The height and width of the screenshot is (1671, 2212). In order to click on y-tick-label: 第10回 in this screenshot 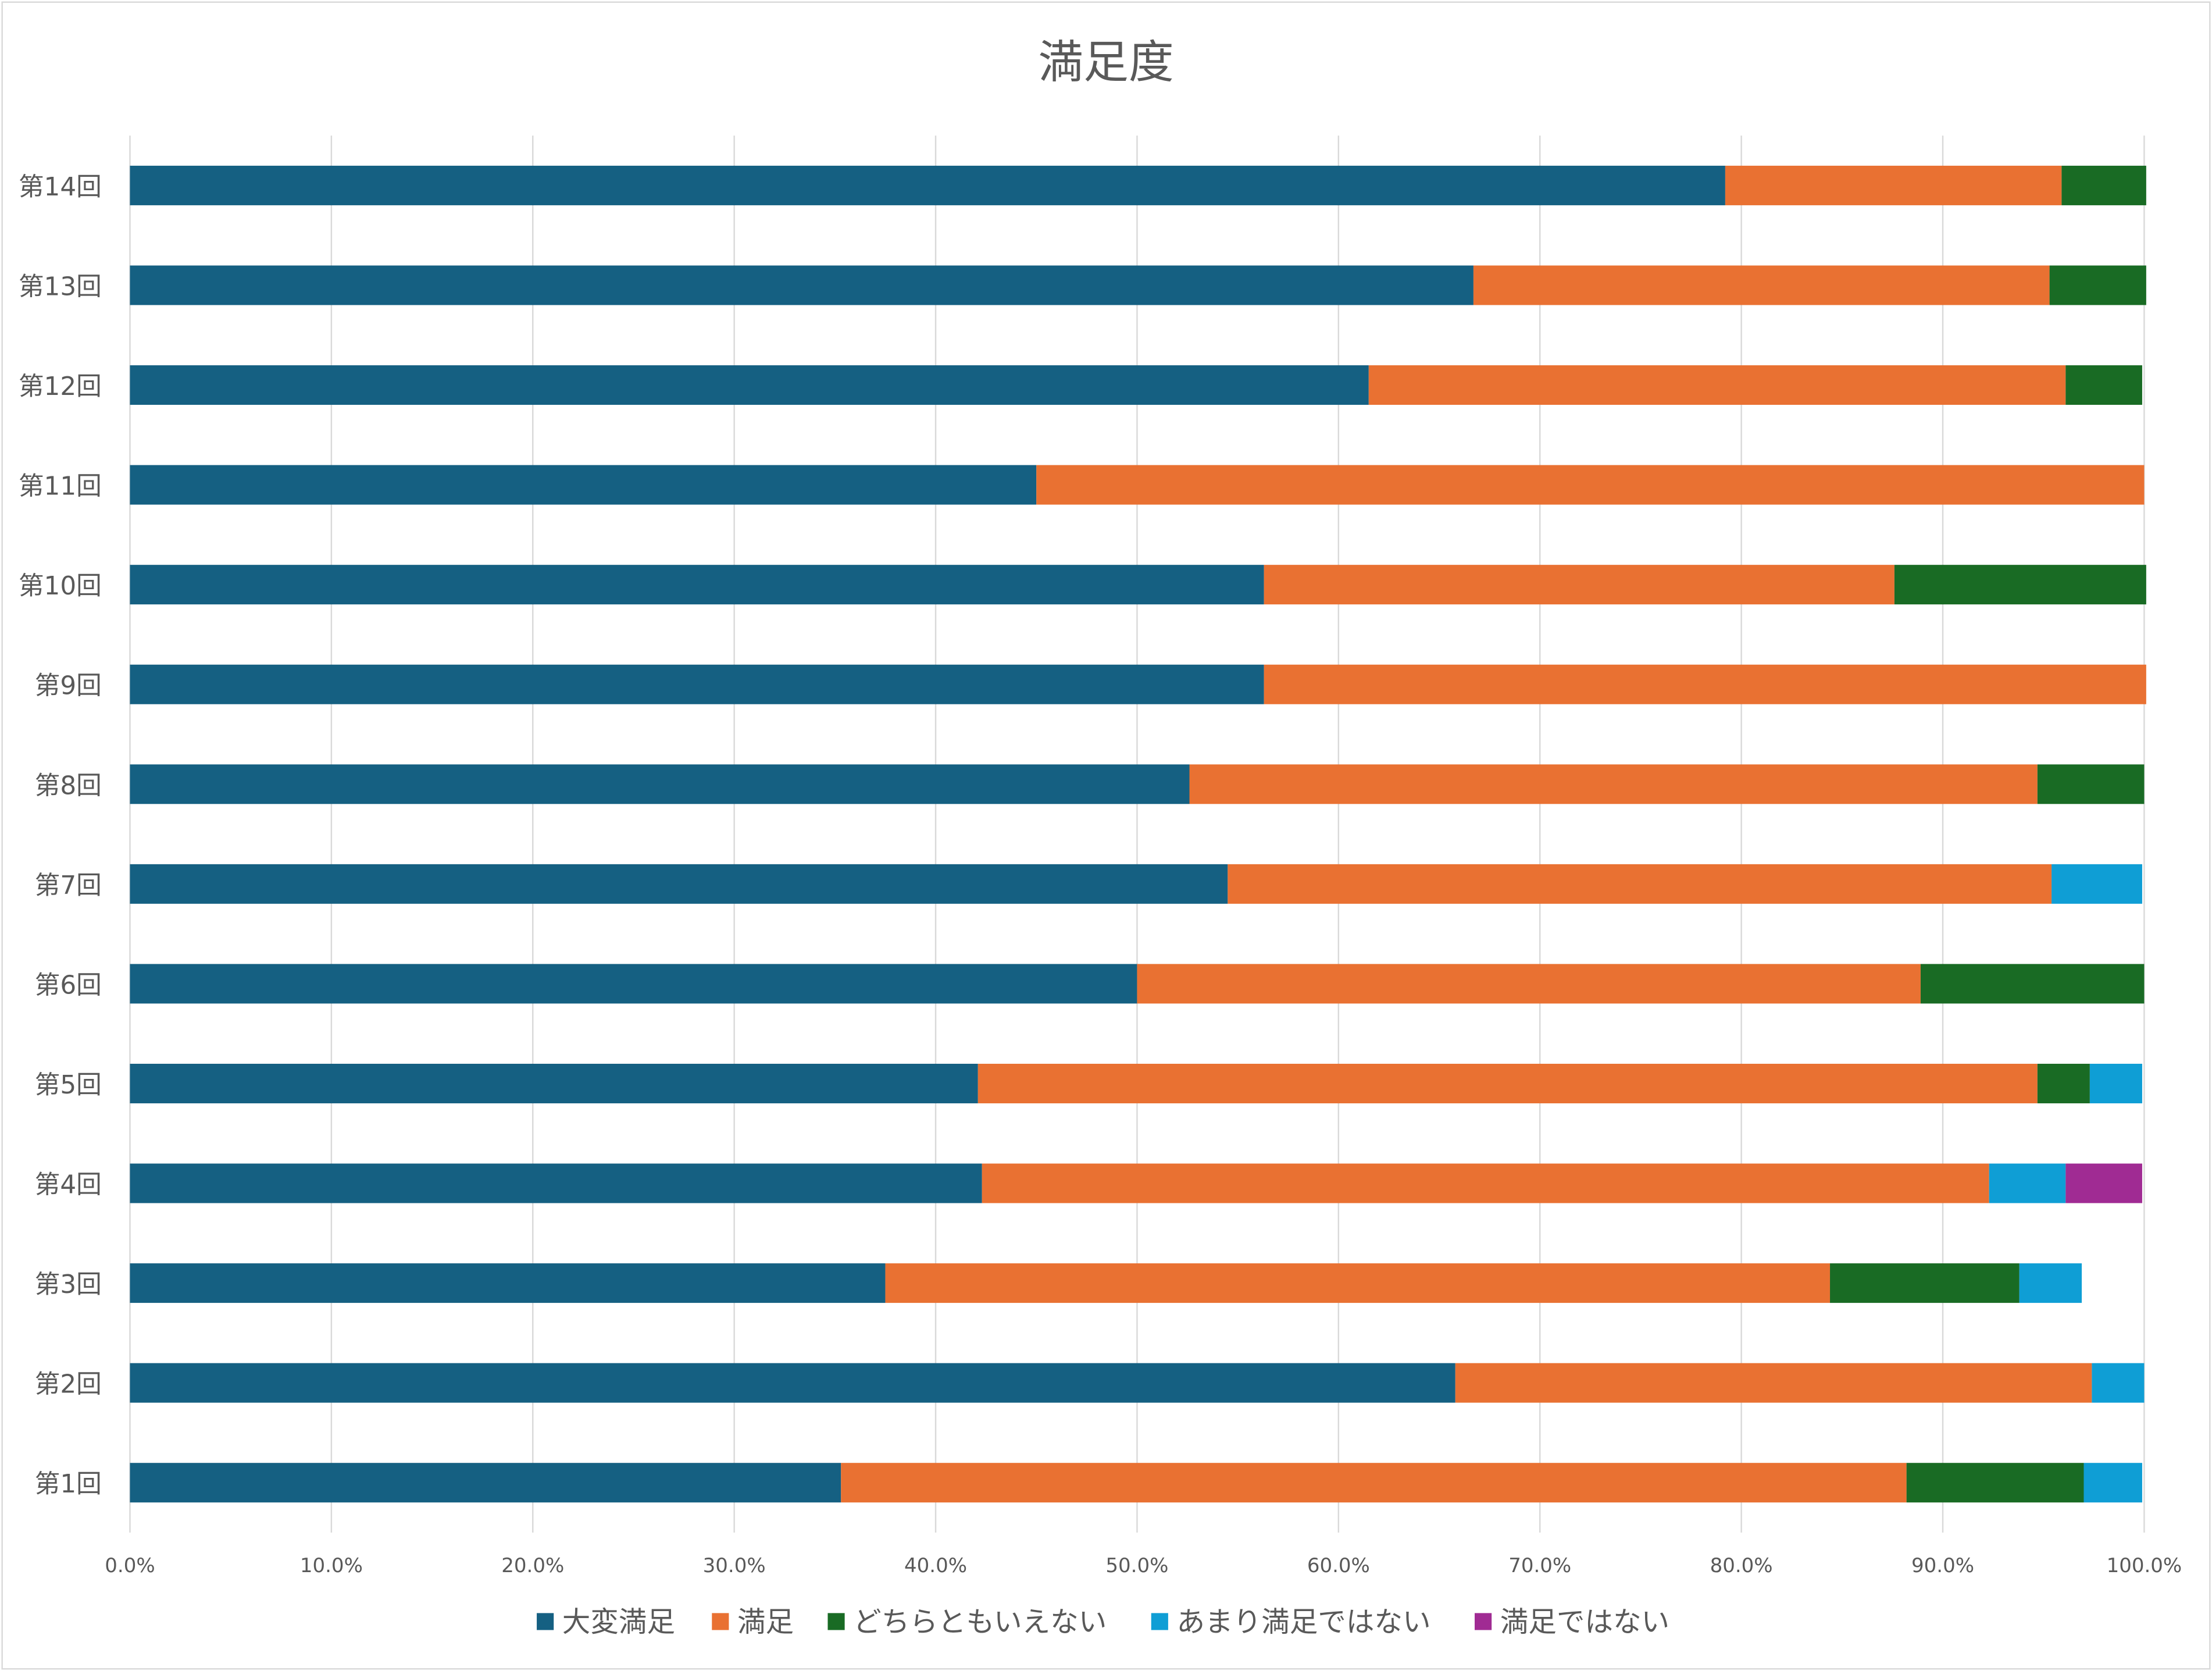, I will do `click(61, 586)`.